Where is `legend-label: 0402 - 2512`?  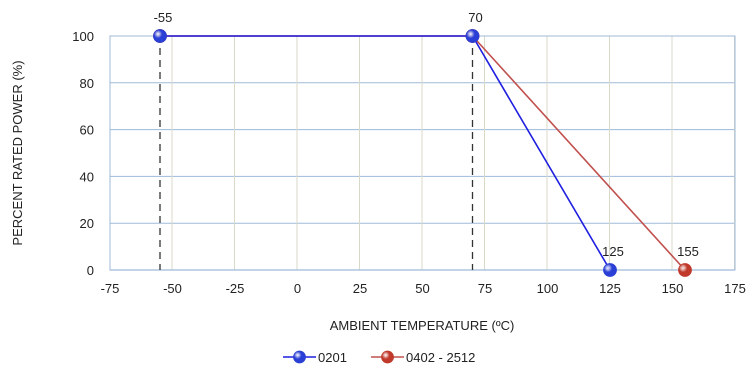
legend-label: 0402 - 2512 is located at coordinates (440, 357).